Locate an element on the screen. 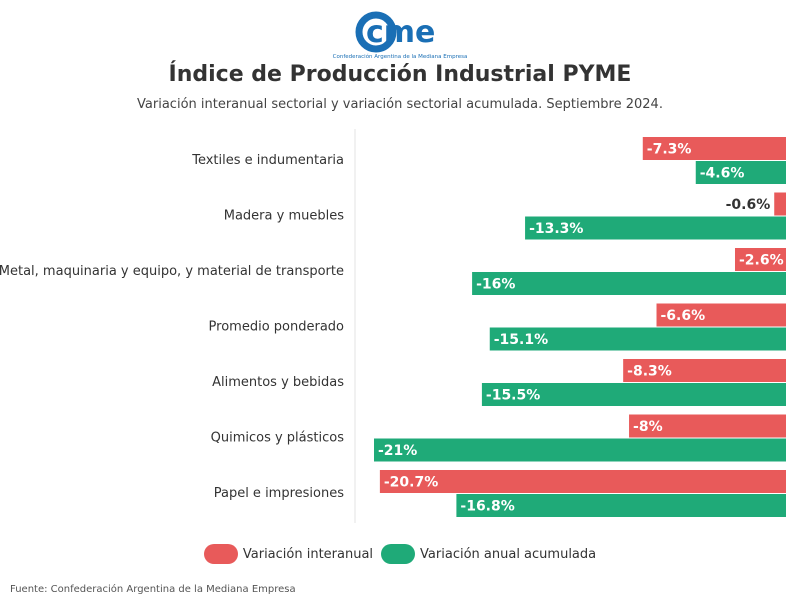  bar-value-label: -4.6% is located at coordinates (722, 174).